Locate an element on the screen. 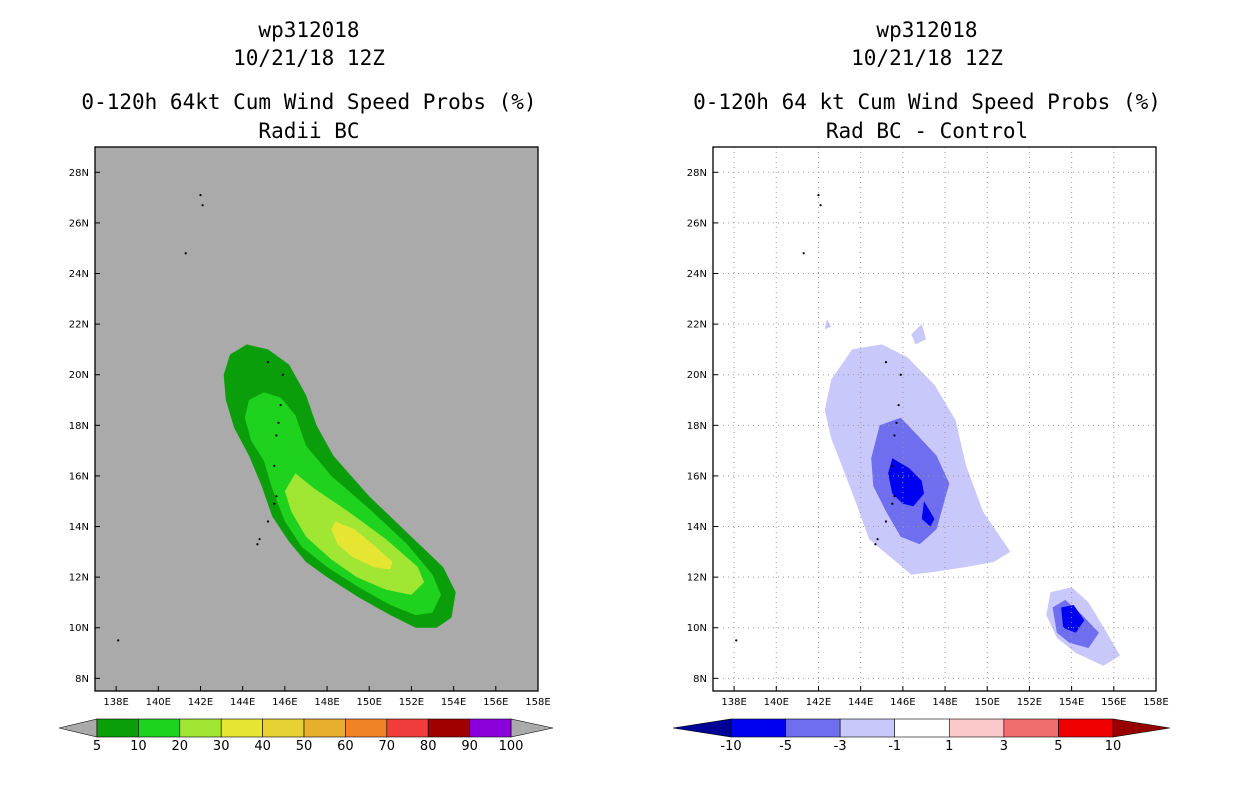 The width and height of the screenshot is (1236, 800). colorbar-label: 1 is located at coordinates (949, 746).